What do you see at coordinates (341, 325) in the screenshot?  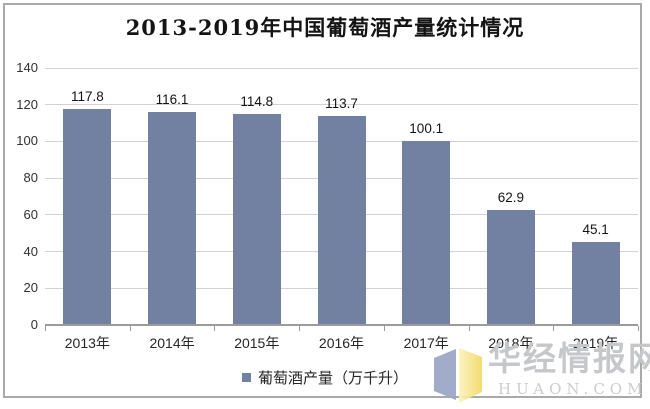 I see `x-axis-line` at bounding box center [341, 325].